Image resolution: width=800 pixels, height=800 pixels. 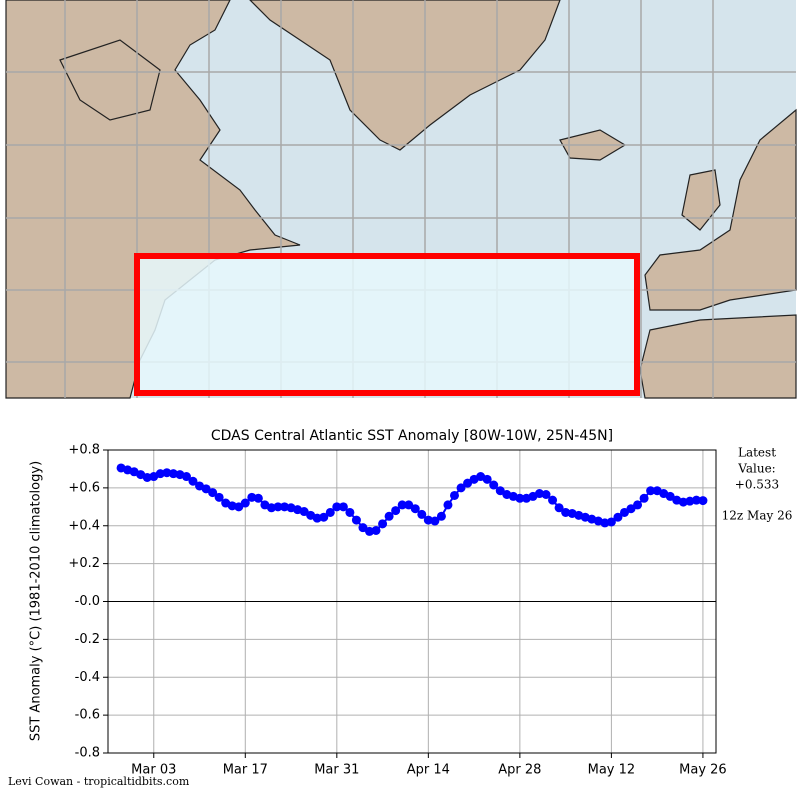 What do you see at coordinates (87, 753) in the screenshot?
I see `y-tick-label: -0.8` at bounding box center [87, 753].